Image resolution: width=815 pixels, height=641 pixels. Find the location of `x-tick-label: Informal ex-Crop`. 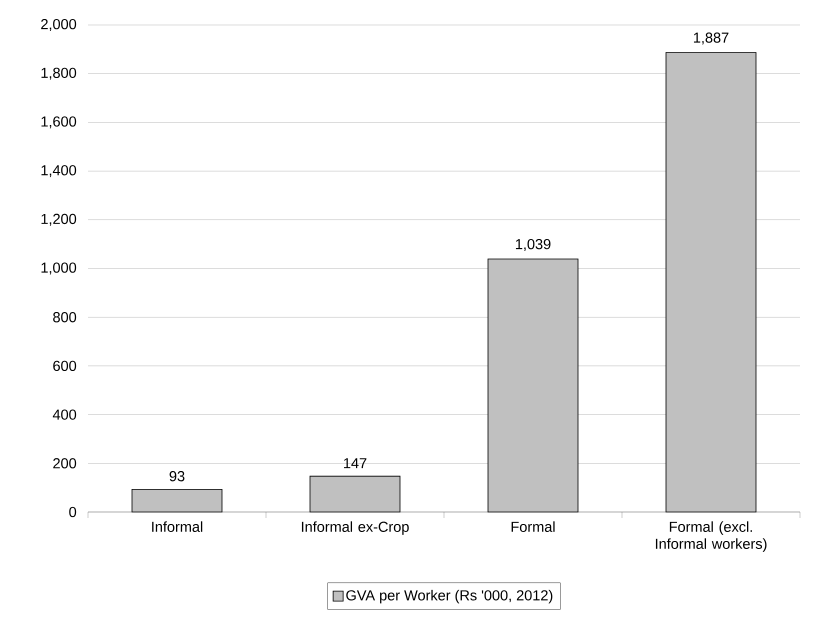

x-tick-label: Informal ex-Crop is located at coordinates (355, 528).